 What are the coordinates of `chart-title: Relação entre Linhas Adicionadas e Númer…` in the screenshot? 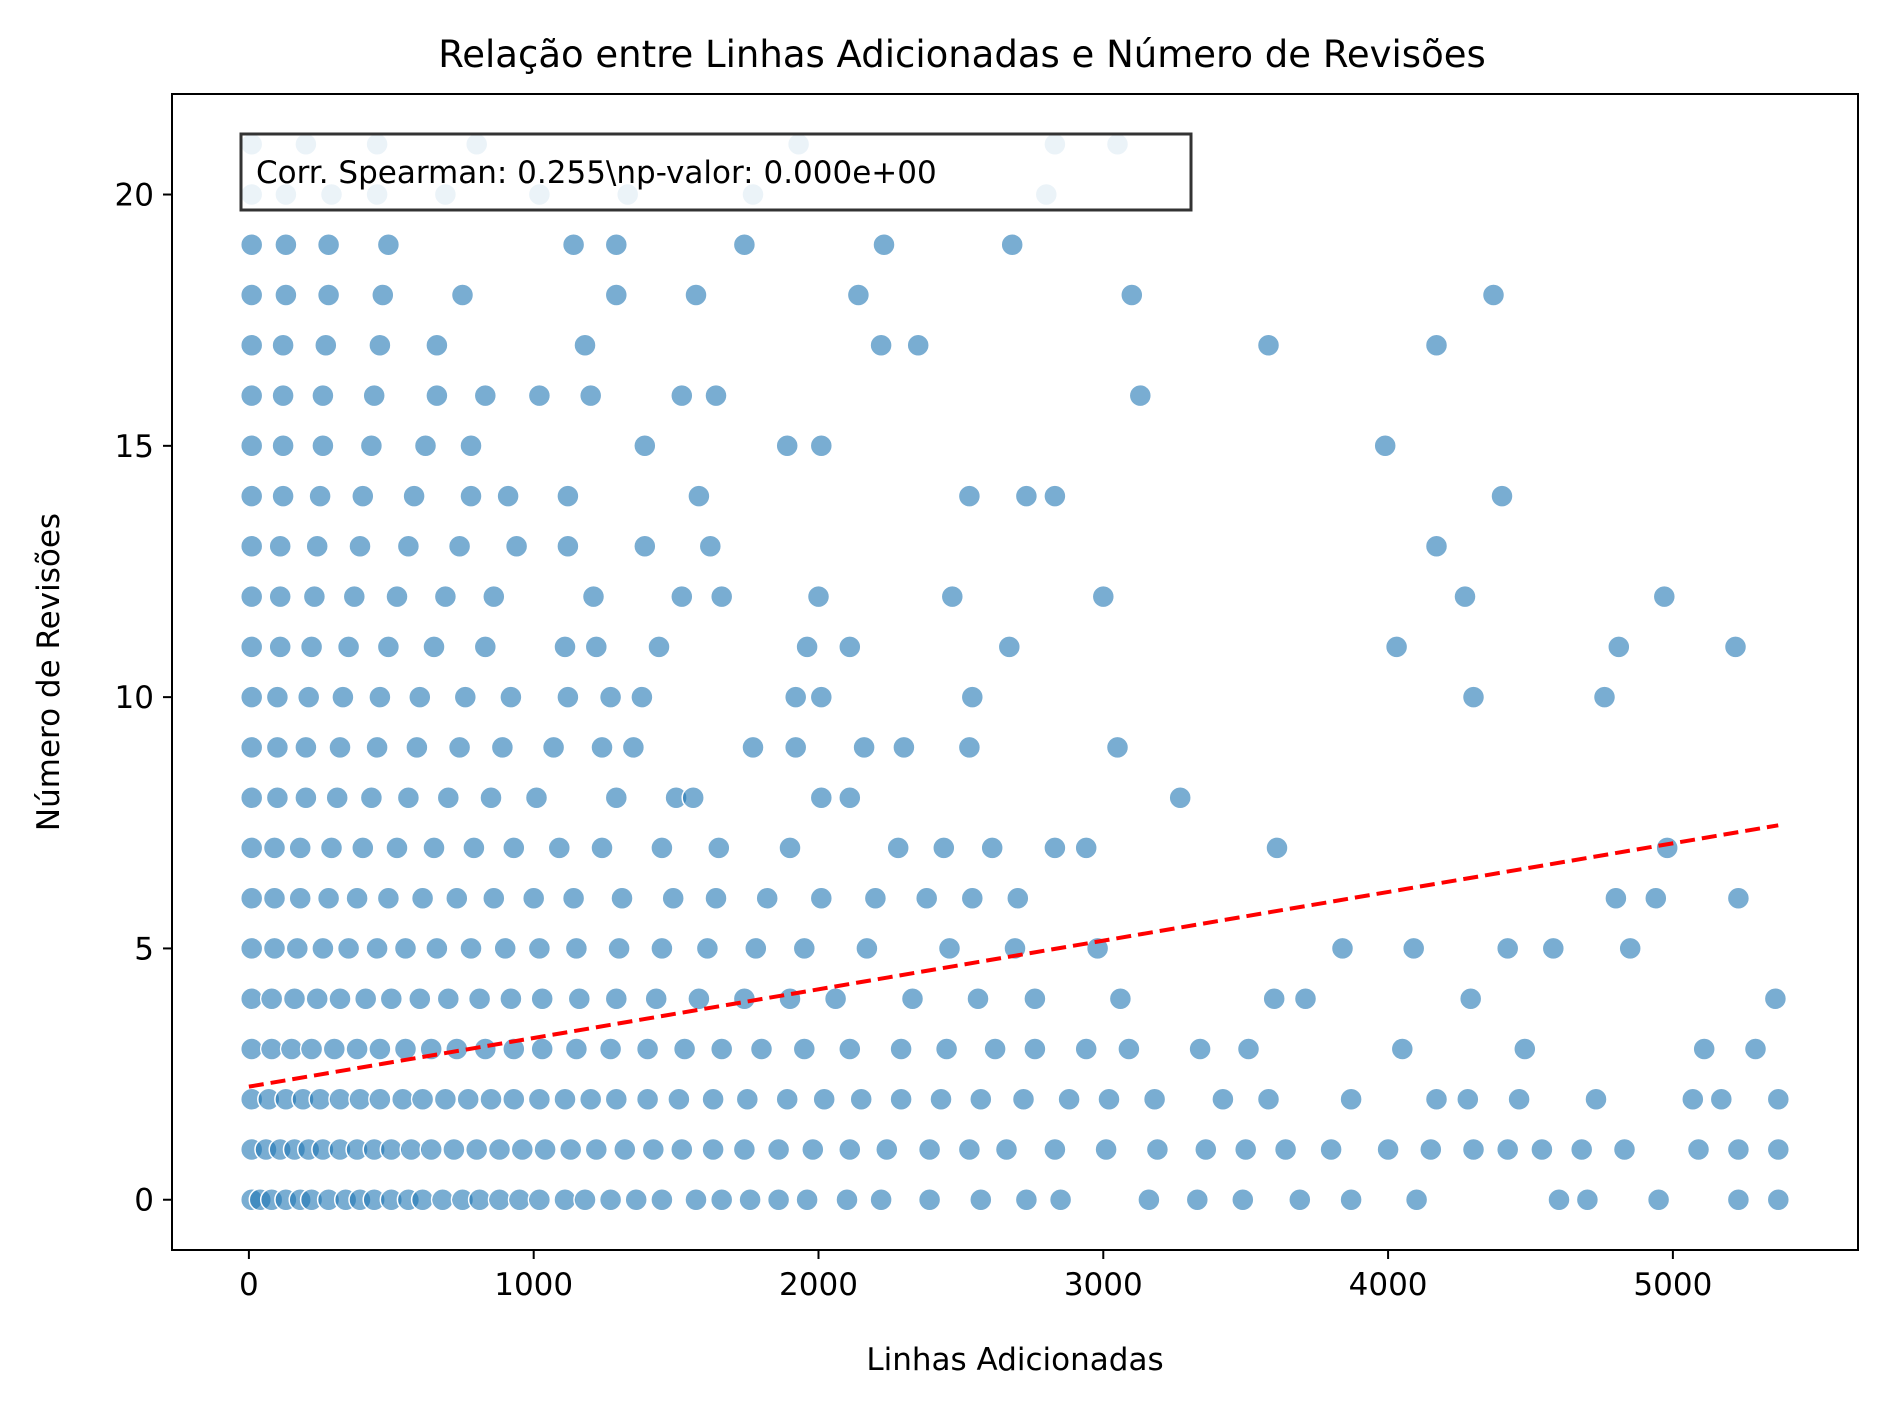 It's located at (962, 54).